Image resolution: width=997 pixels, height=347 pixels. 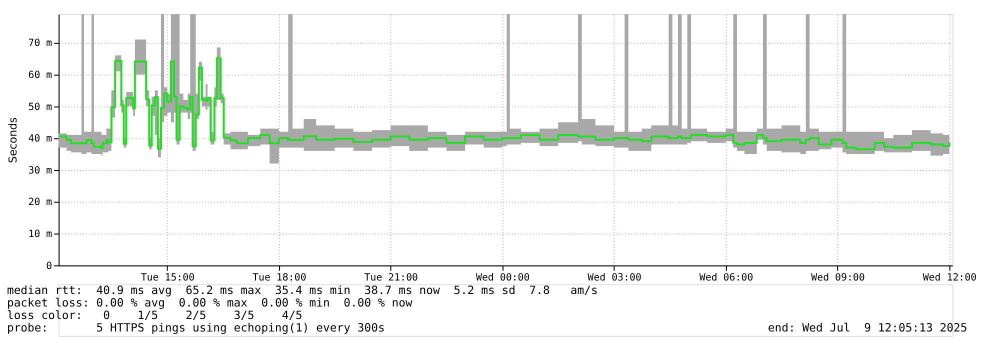 What do you see at coordinates (209, 303) in the screenshot?
I see `text: packet loss: 0.00 % avg 0.00 % max 0.00 % min 0.00 % now` at bounding box center [209, 303].